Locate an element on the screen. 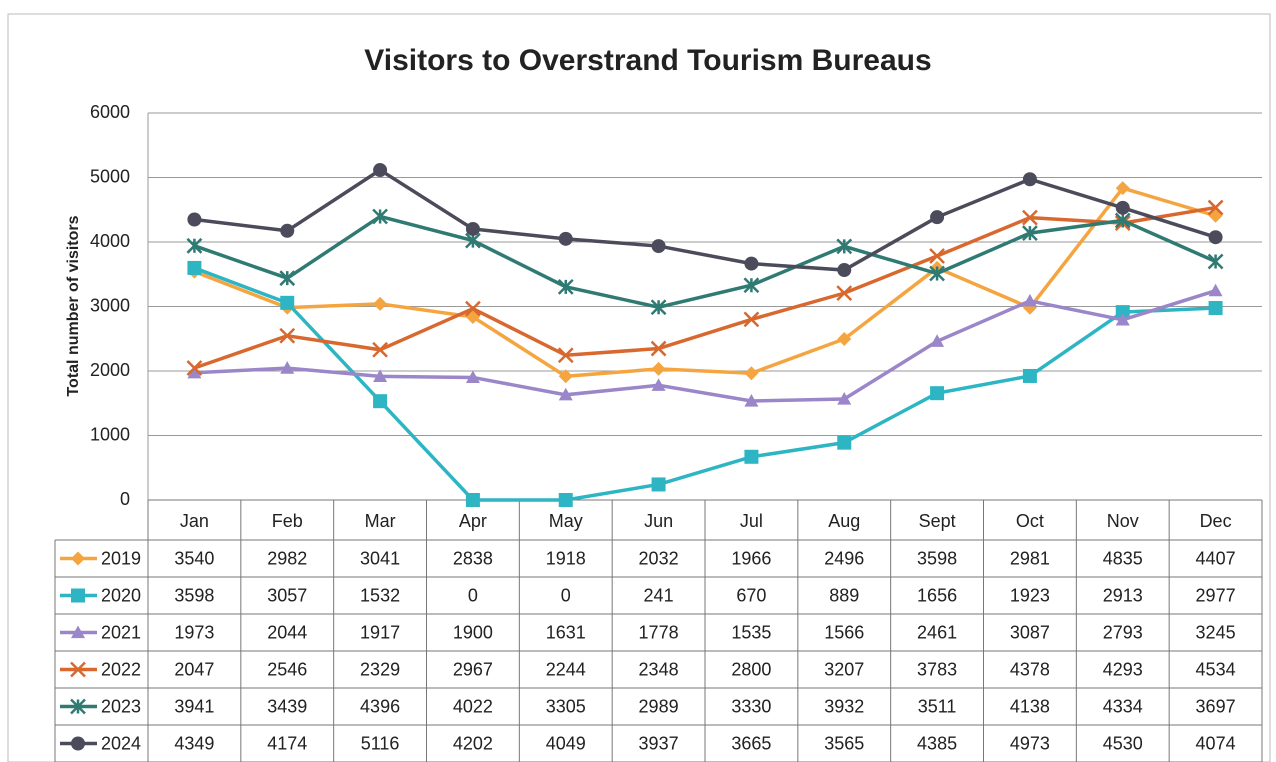  x-tick-label: Jan is located at coordinates (194, 521).